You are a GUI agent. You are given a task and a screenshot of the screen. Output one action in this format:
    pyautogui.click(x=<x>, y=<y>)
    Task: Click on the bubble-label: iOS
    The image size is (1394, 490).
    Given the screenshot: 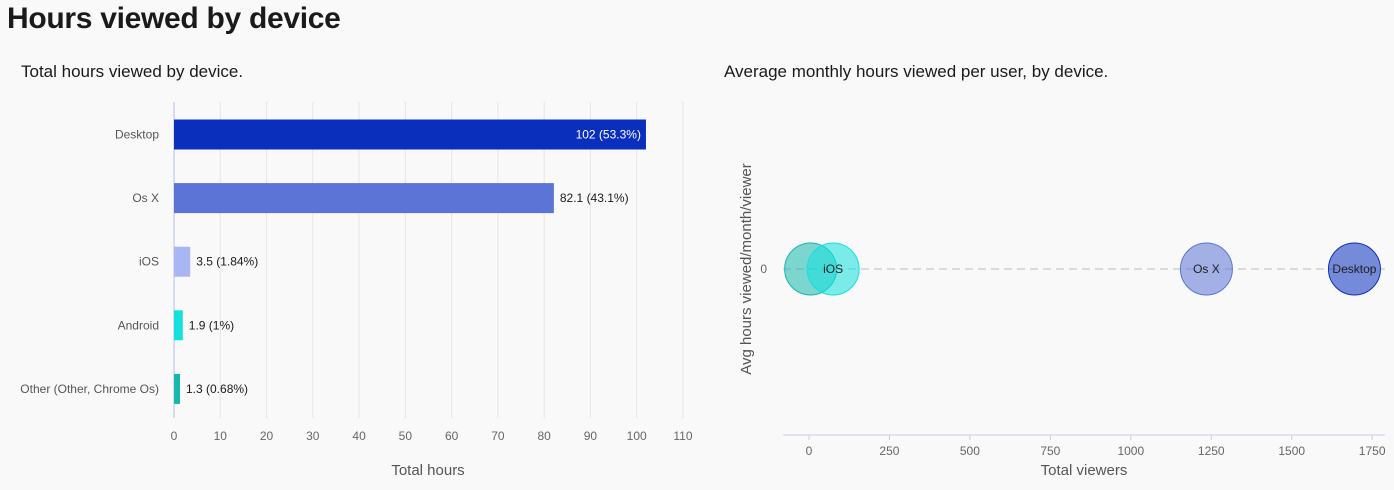 What is the action you would take?
    pyautogui.click(x=833, y=269)
    